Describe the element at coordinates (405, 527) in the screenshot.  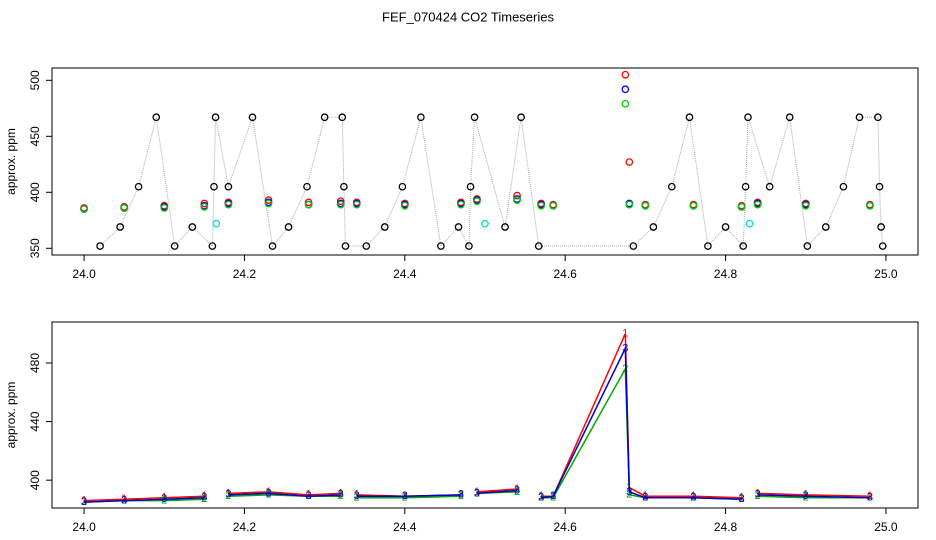
I see `x-tick-label: 24.4` at that location.